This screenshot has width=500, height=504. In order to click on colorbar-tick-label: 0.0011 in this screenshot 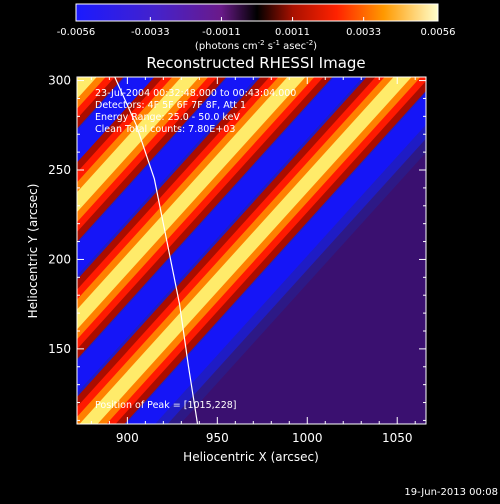, I will do `click(292, 32)`.